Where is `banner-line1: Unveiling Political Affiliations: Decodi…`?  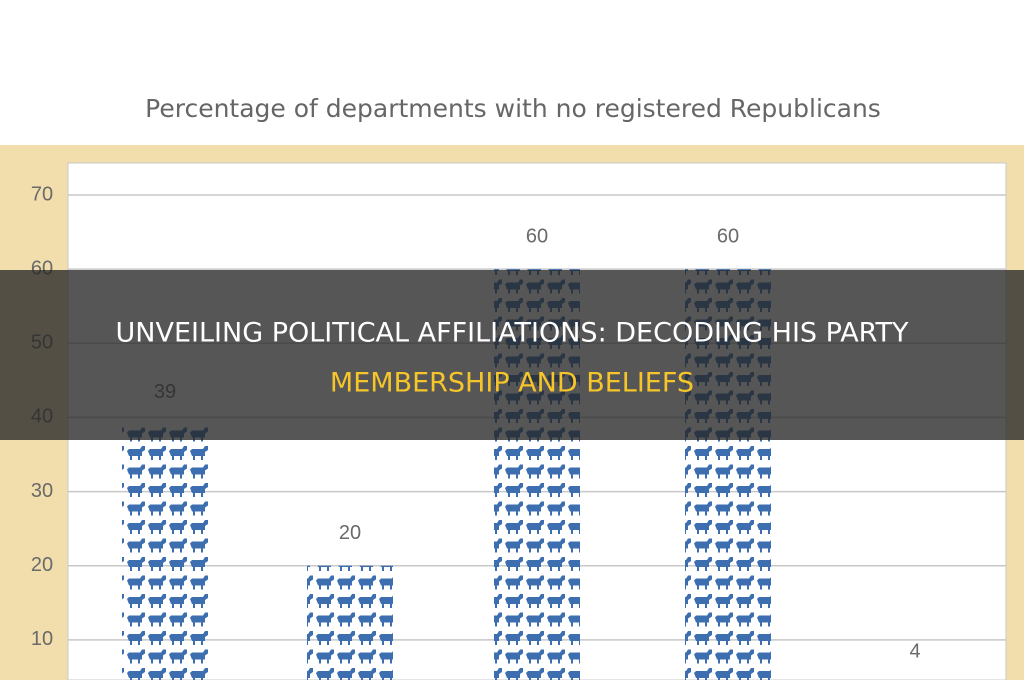 banner-line1: Unveiling Political Affiliations: Decodi… is located at coordinates (512, 333).